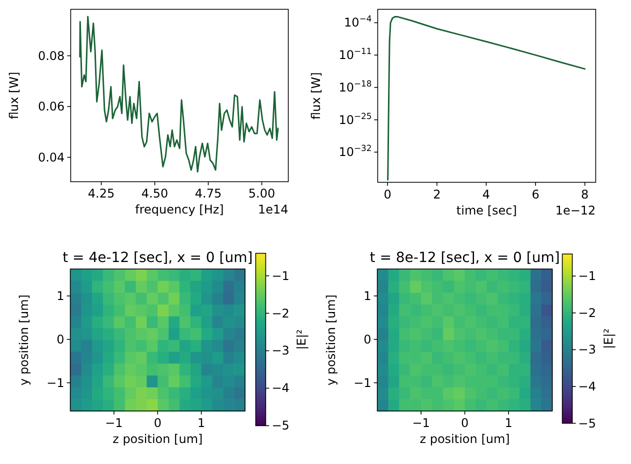  I want to click on text: 1e−12, so click(575, 210).